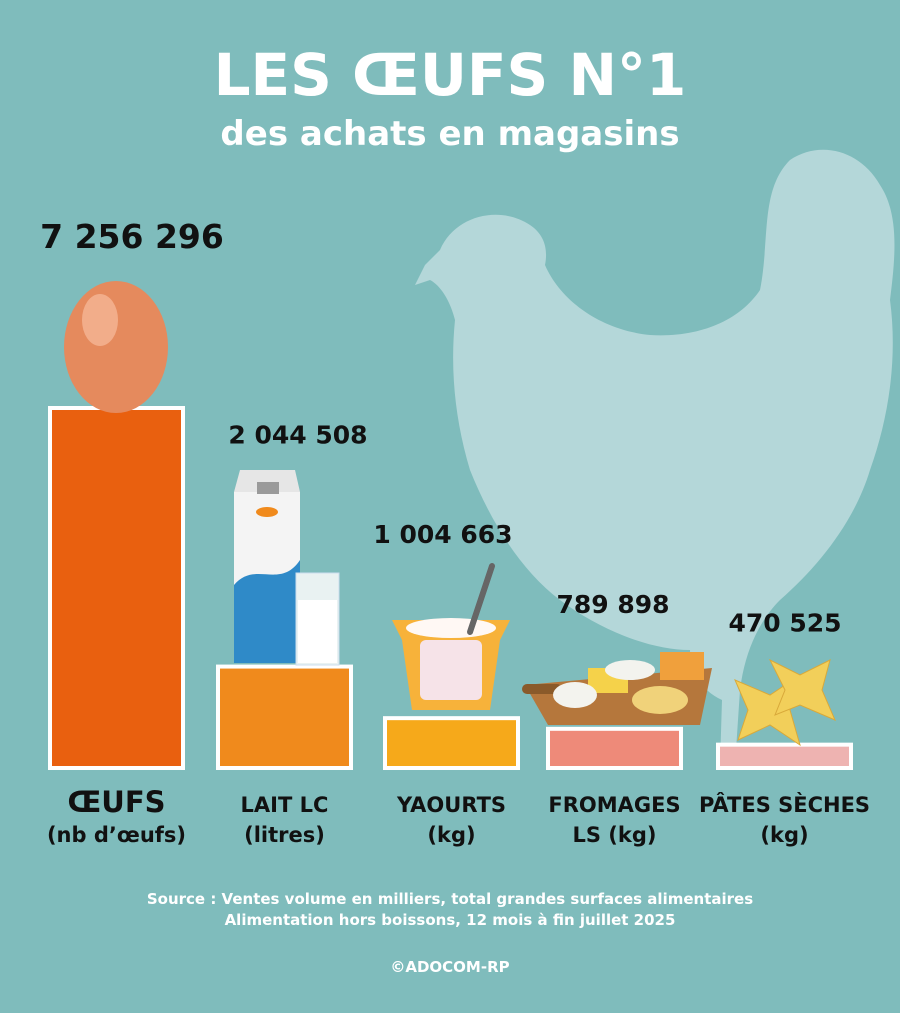 The width and height of the screenshot is (900, 1013). Describe the element at coordinates (287, 568) in the screenshot. I see `milk-illustration` at that location.